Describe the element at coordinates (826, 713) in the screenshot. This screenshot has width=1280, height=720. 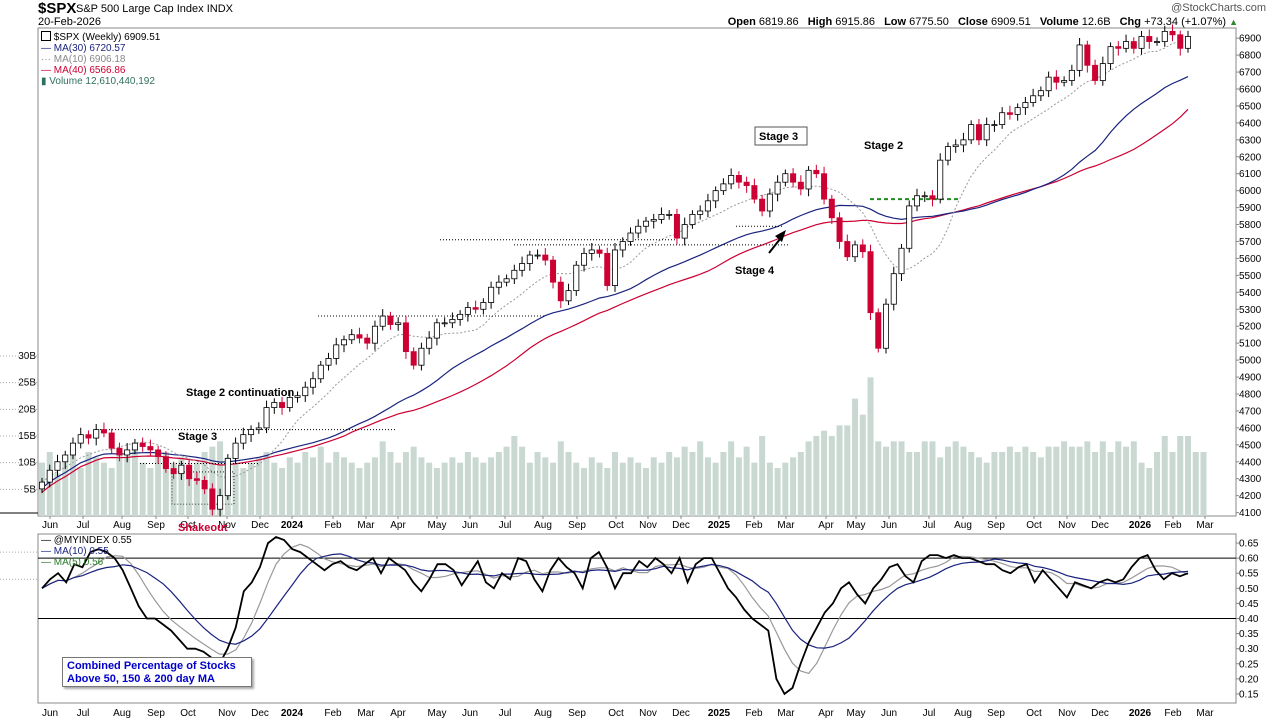
I see `ind-x-label-22: Apr` at that location.